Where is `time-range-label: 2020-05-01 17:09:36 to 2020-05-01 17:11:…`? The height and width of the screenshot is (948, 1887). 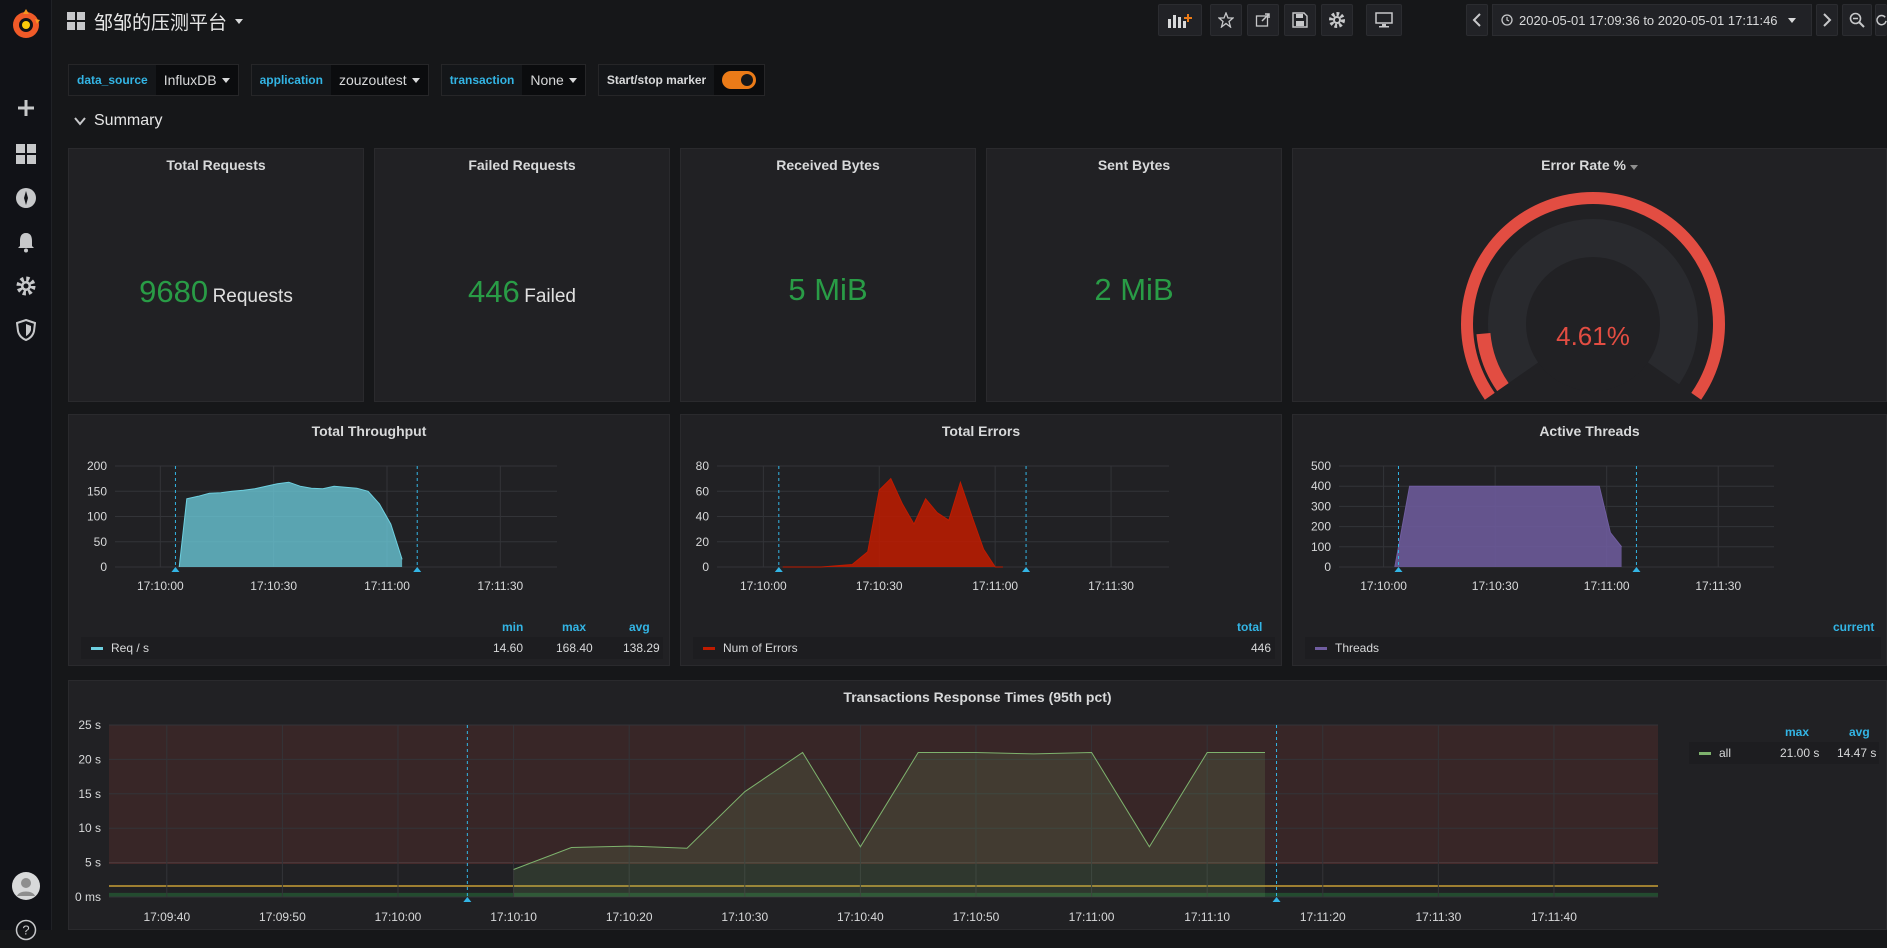
time-range-label: 2020-05-01 17:09:36 to 2020-05-01 17:11:… is located at coordinates (1648, 20).